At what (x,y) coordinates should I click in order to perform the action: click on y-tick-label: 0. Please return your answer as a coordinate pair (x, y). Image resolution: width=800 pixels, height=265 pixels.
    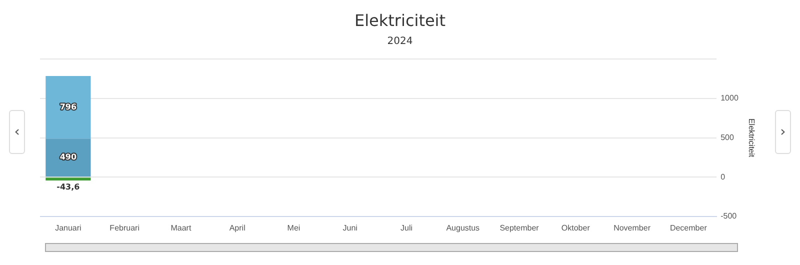
    Looking at the image, I should click on (723, 177).